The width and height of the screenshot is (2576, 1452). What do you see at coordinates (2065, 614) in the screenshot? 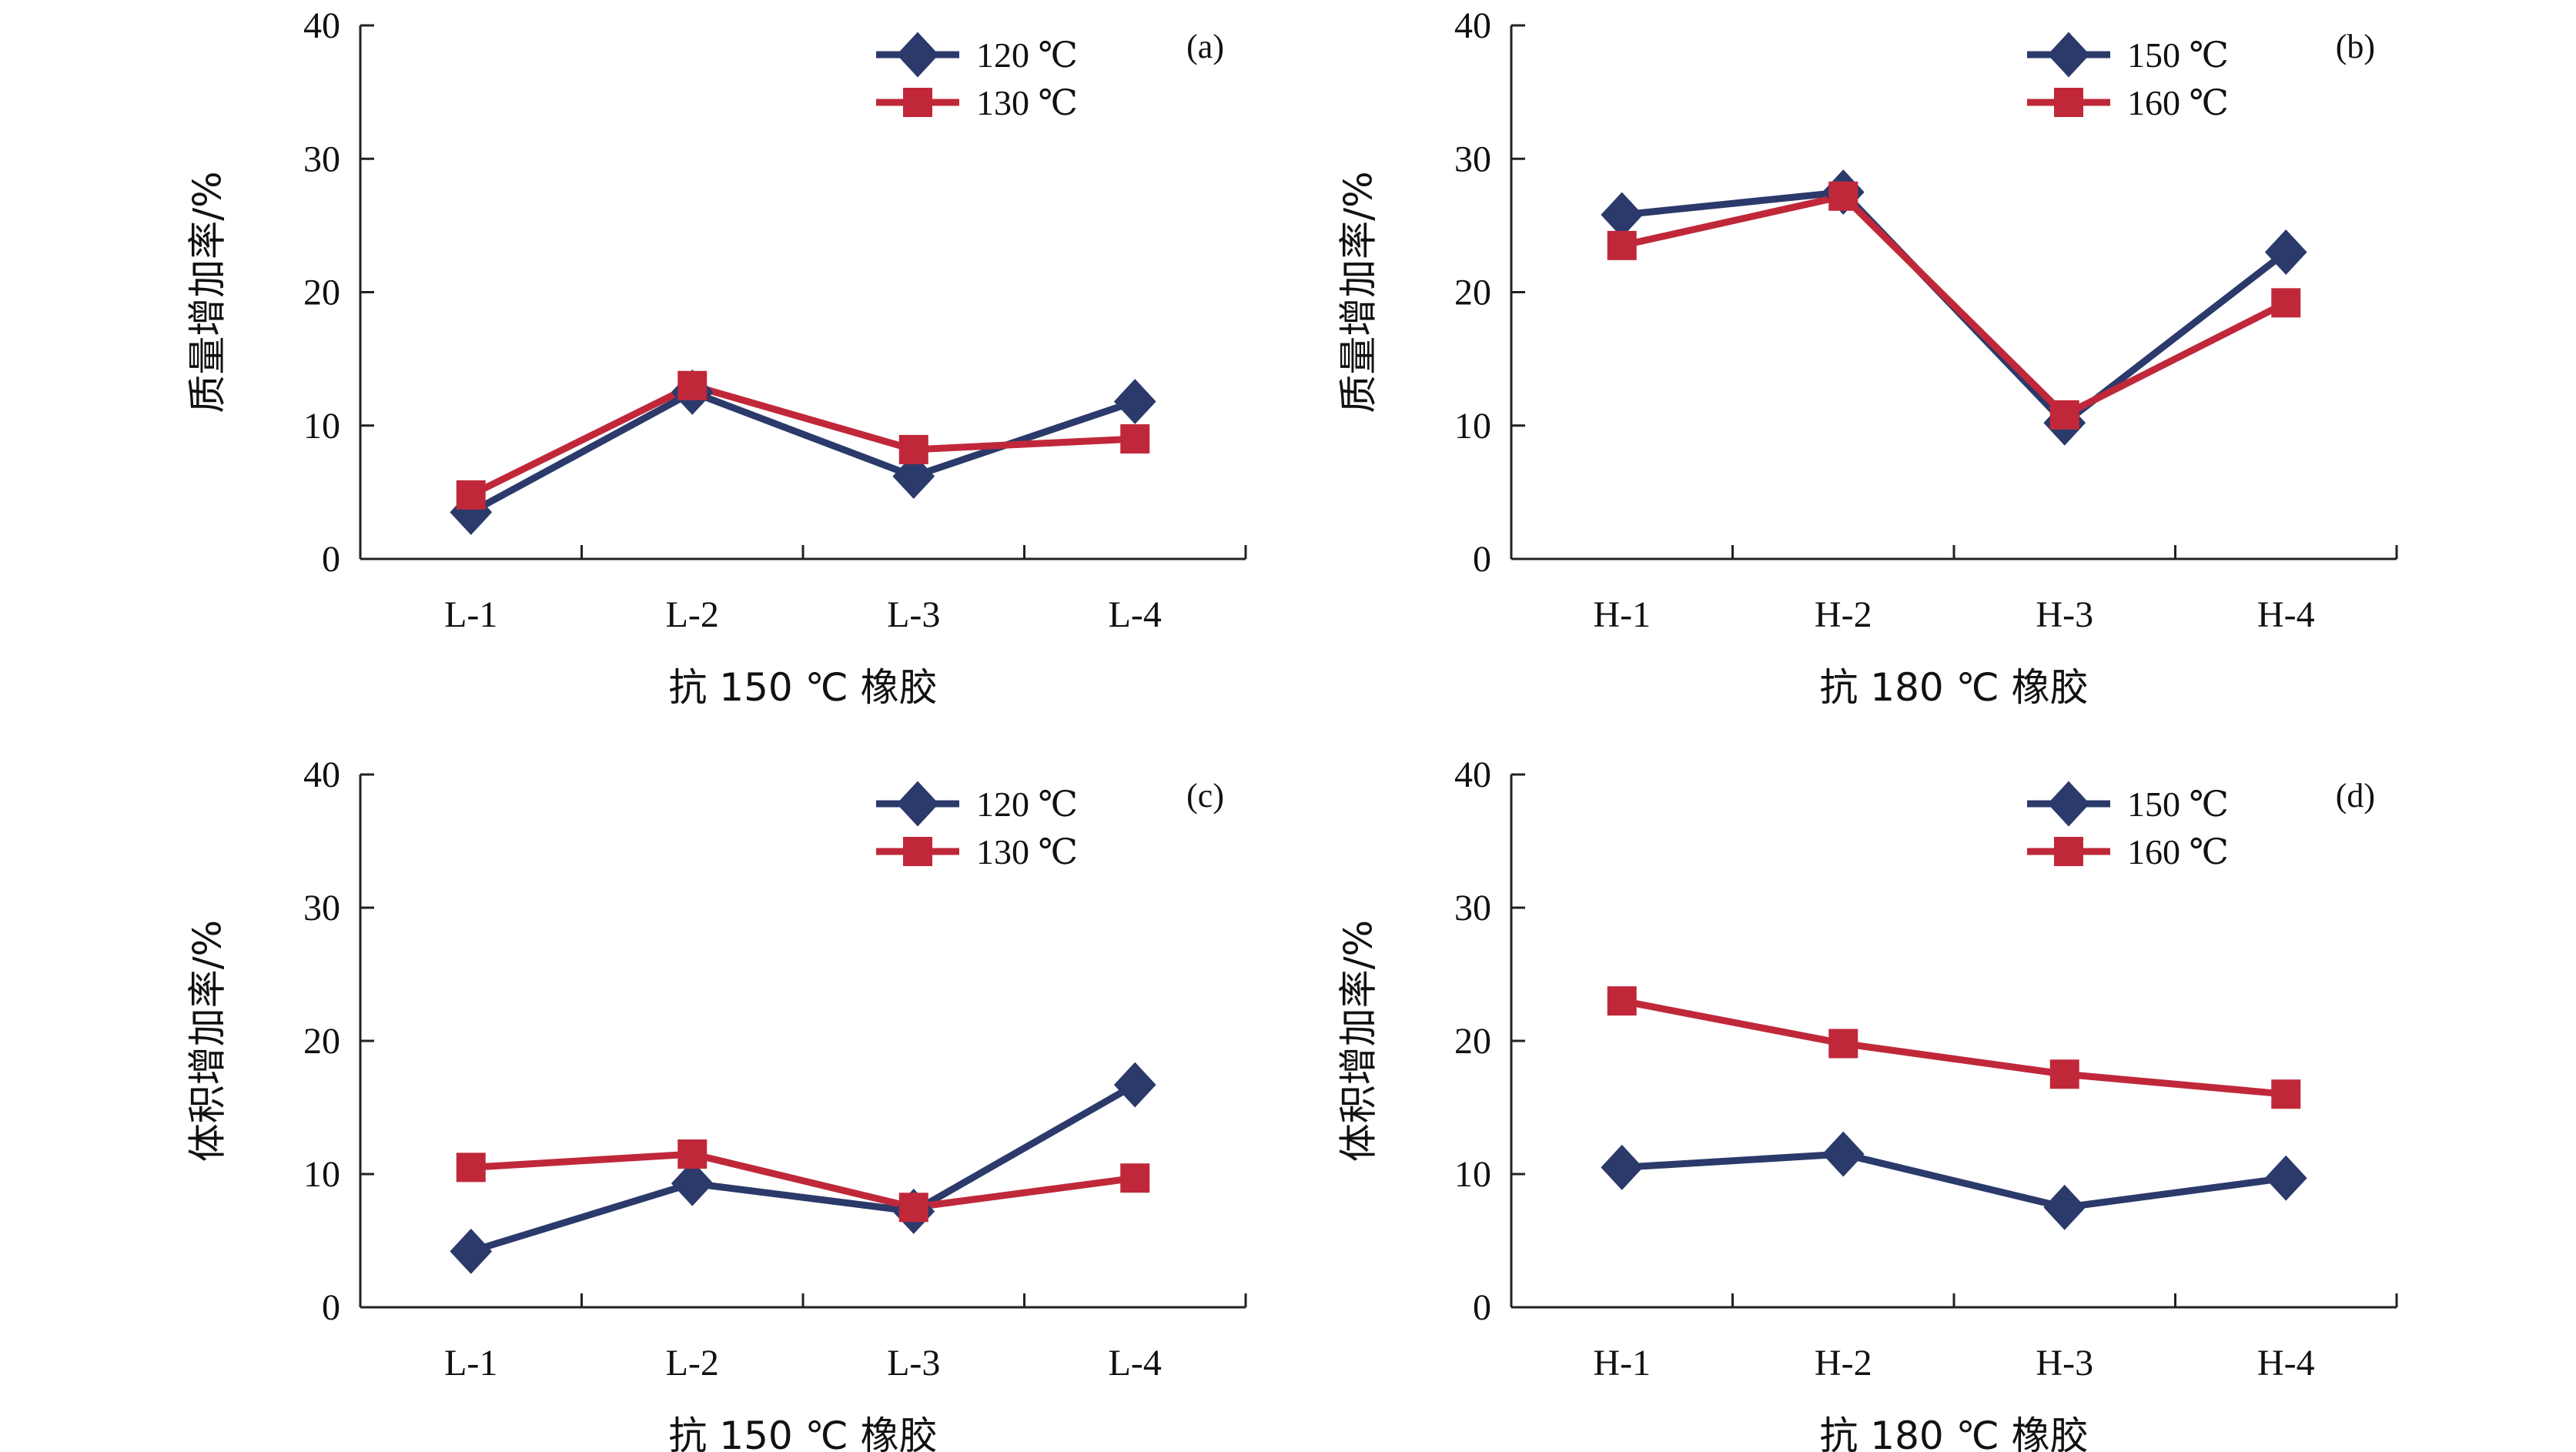
I see `x-tick-label: H-3` at bounding box center [2065, 614].